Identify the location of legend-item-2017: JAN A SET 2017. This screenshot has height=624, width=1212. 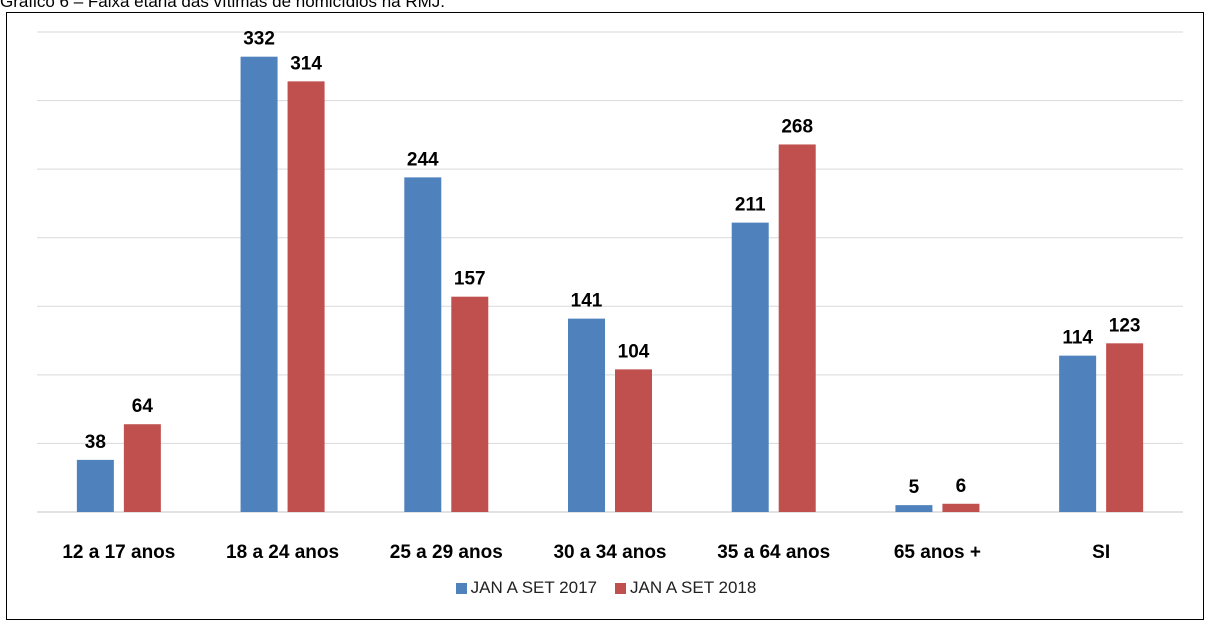
(526, 588).